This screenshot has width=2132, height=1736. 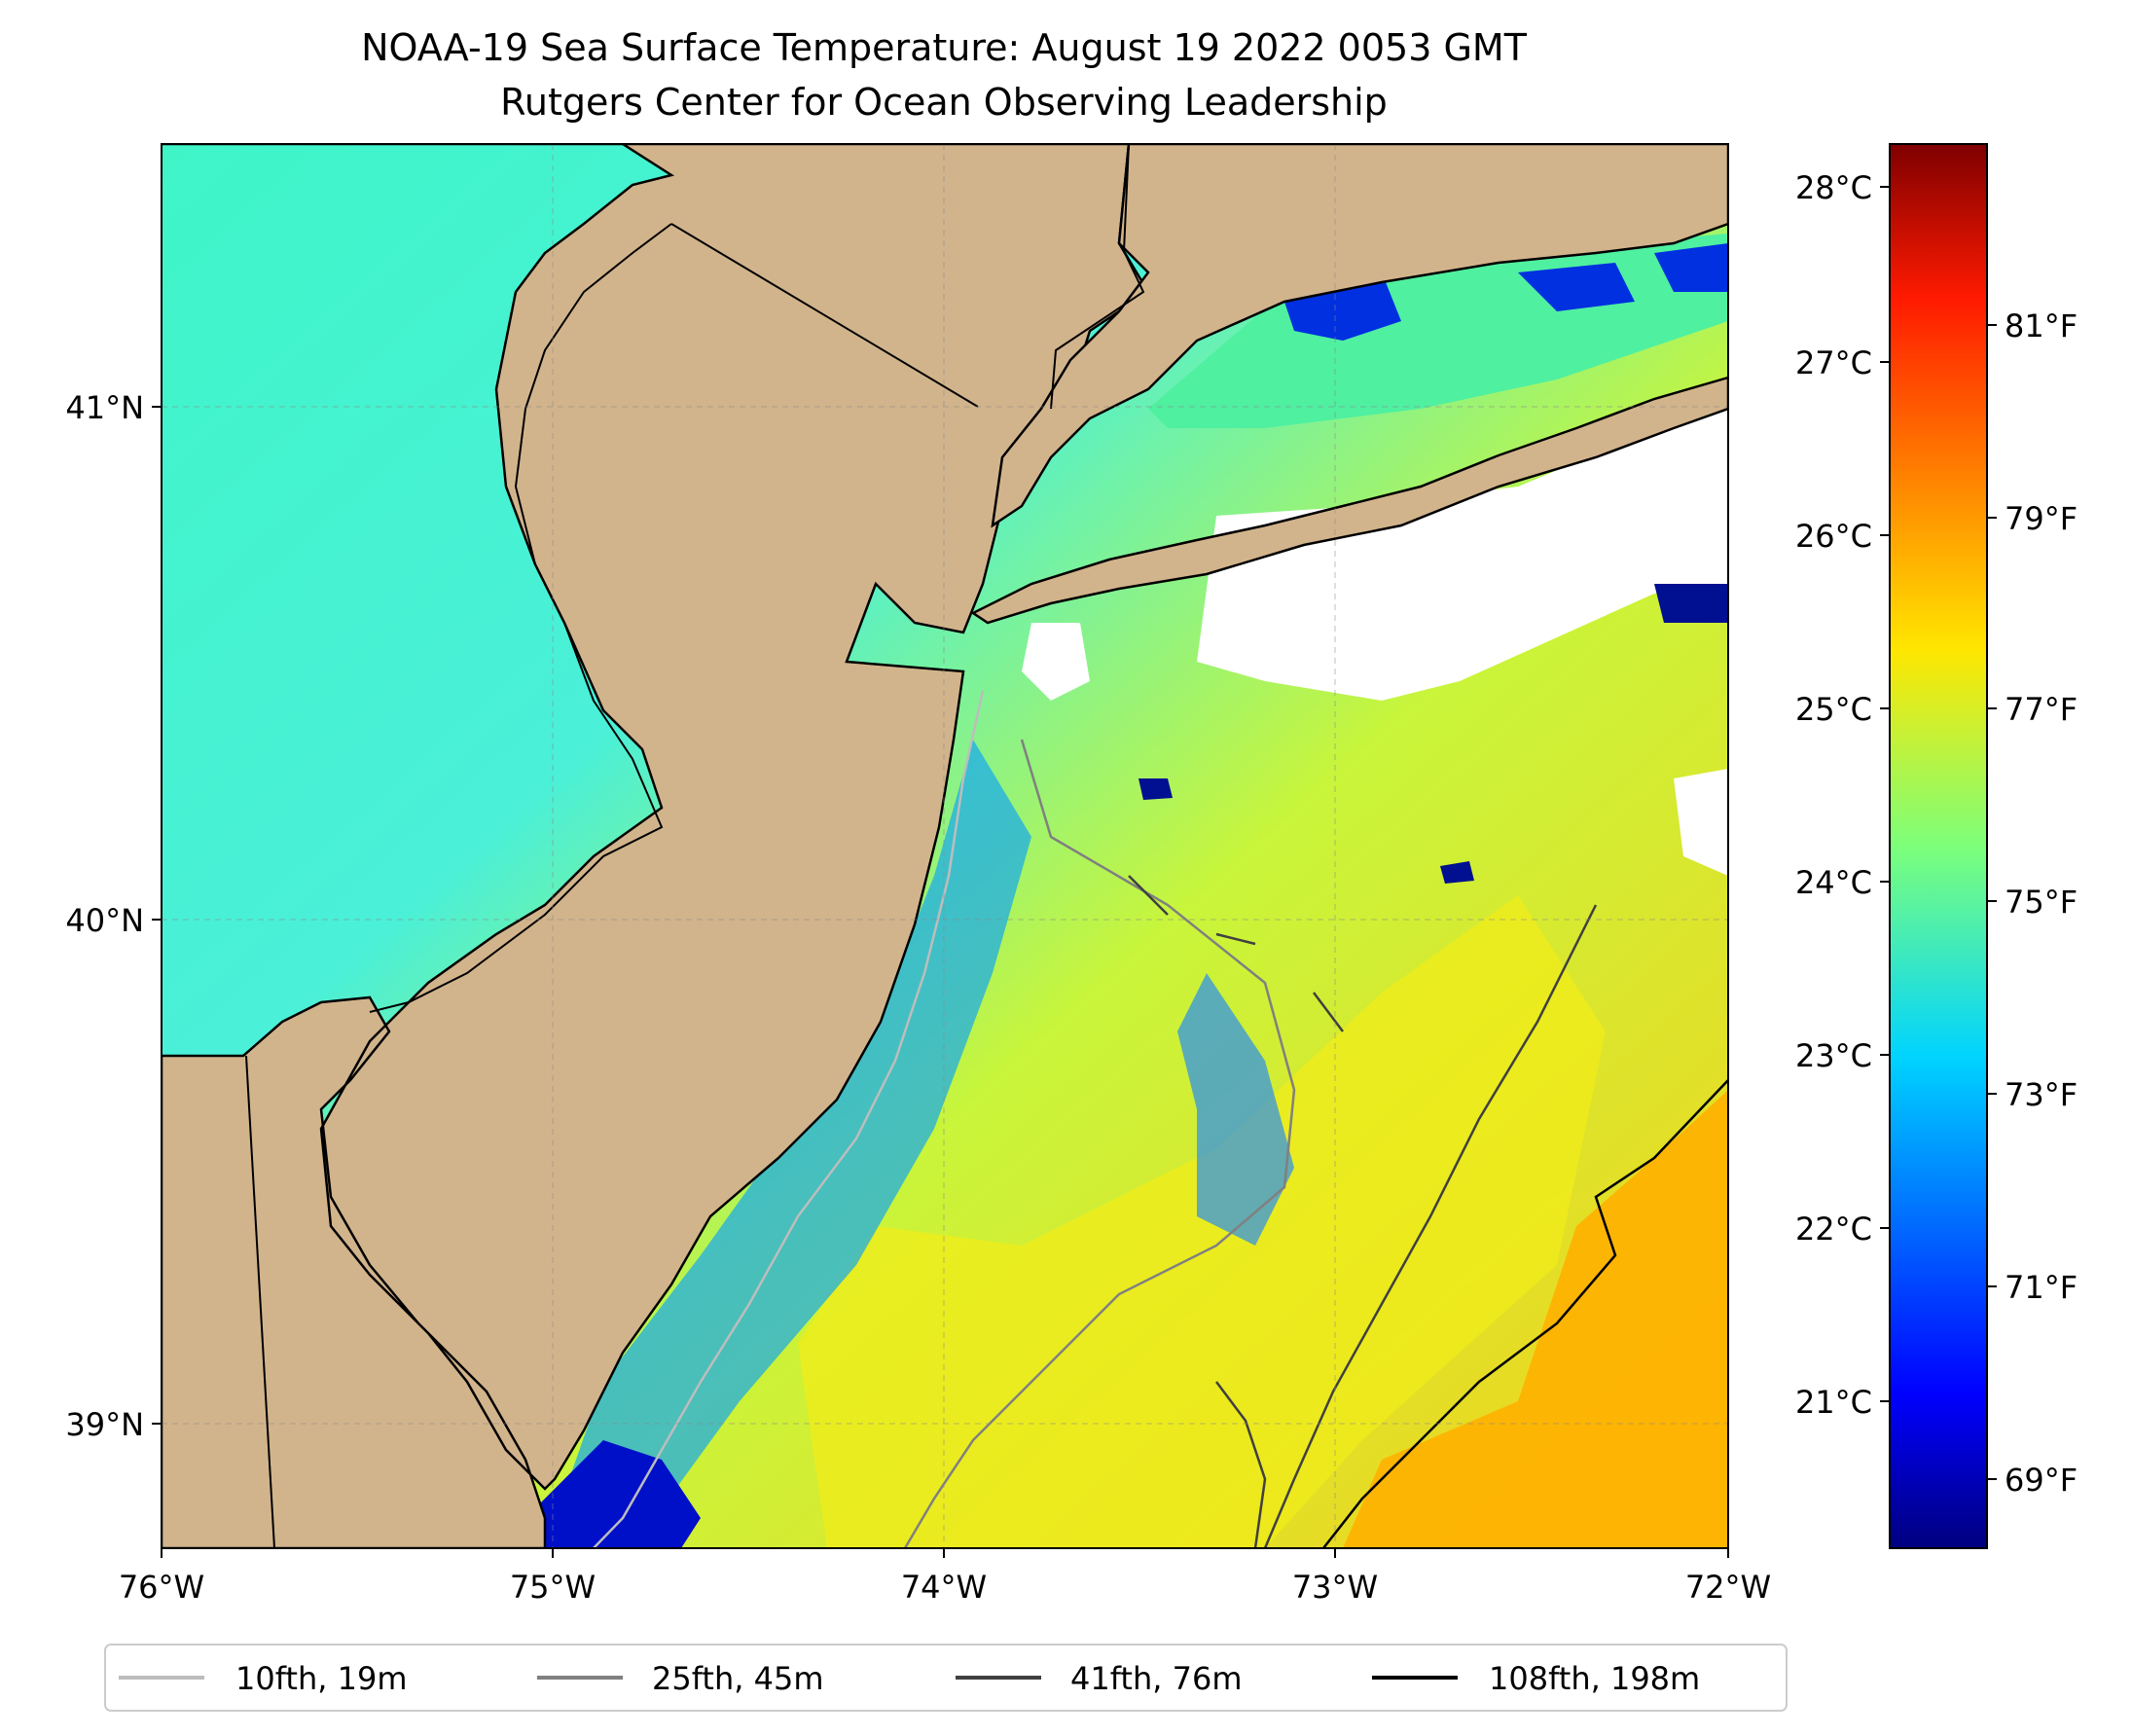 I want to click on colorbar-fahrenheit-label: 79°F, so click(x=2041, y=518).